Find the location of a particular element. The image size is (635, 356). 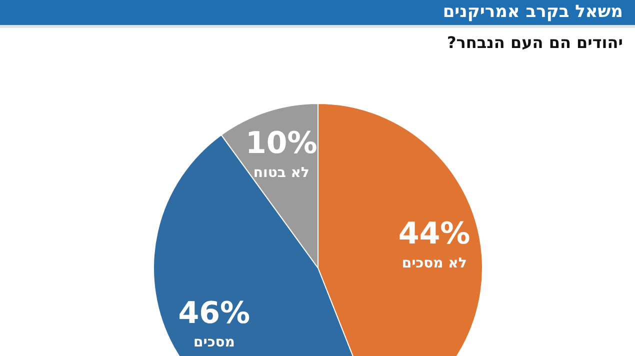

data-label: 46% is located at coordinates (214, 313).